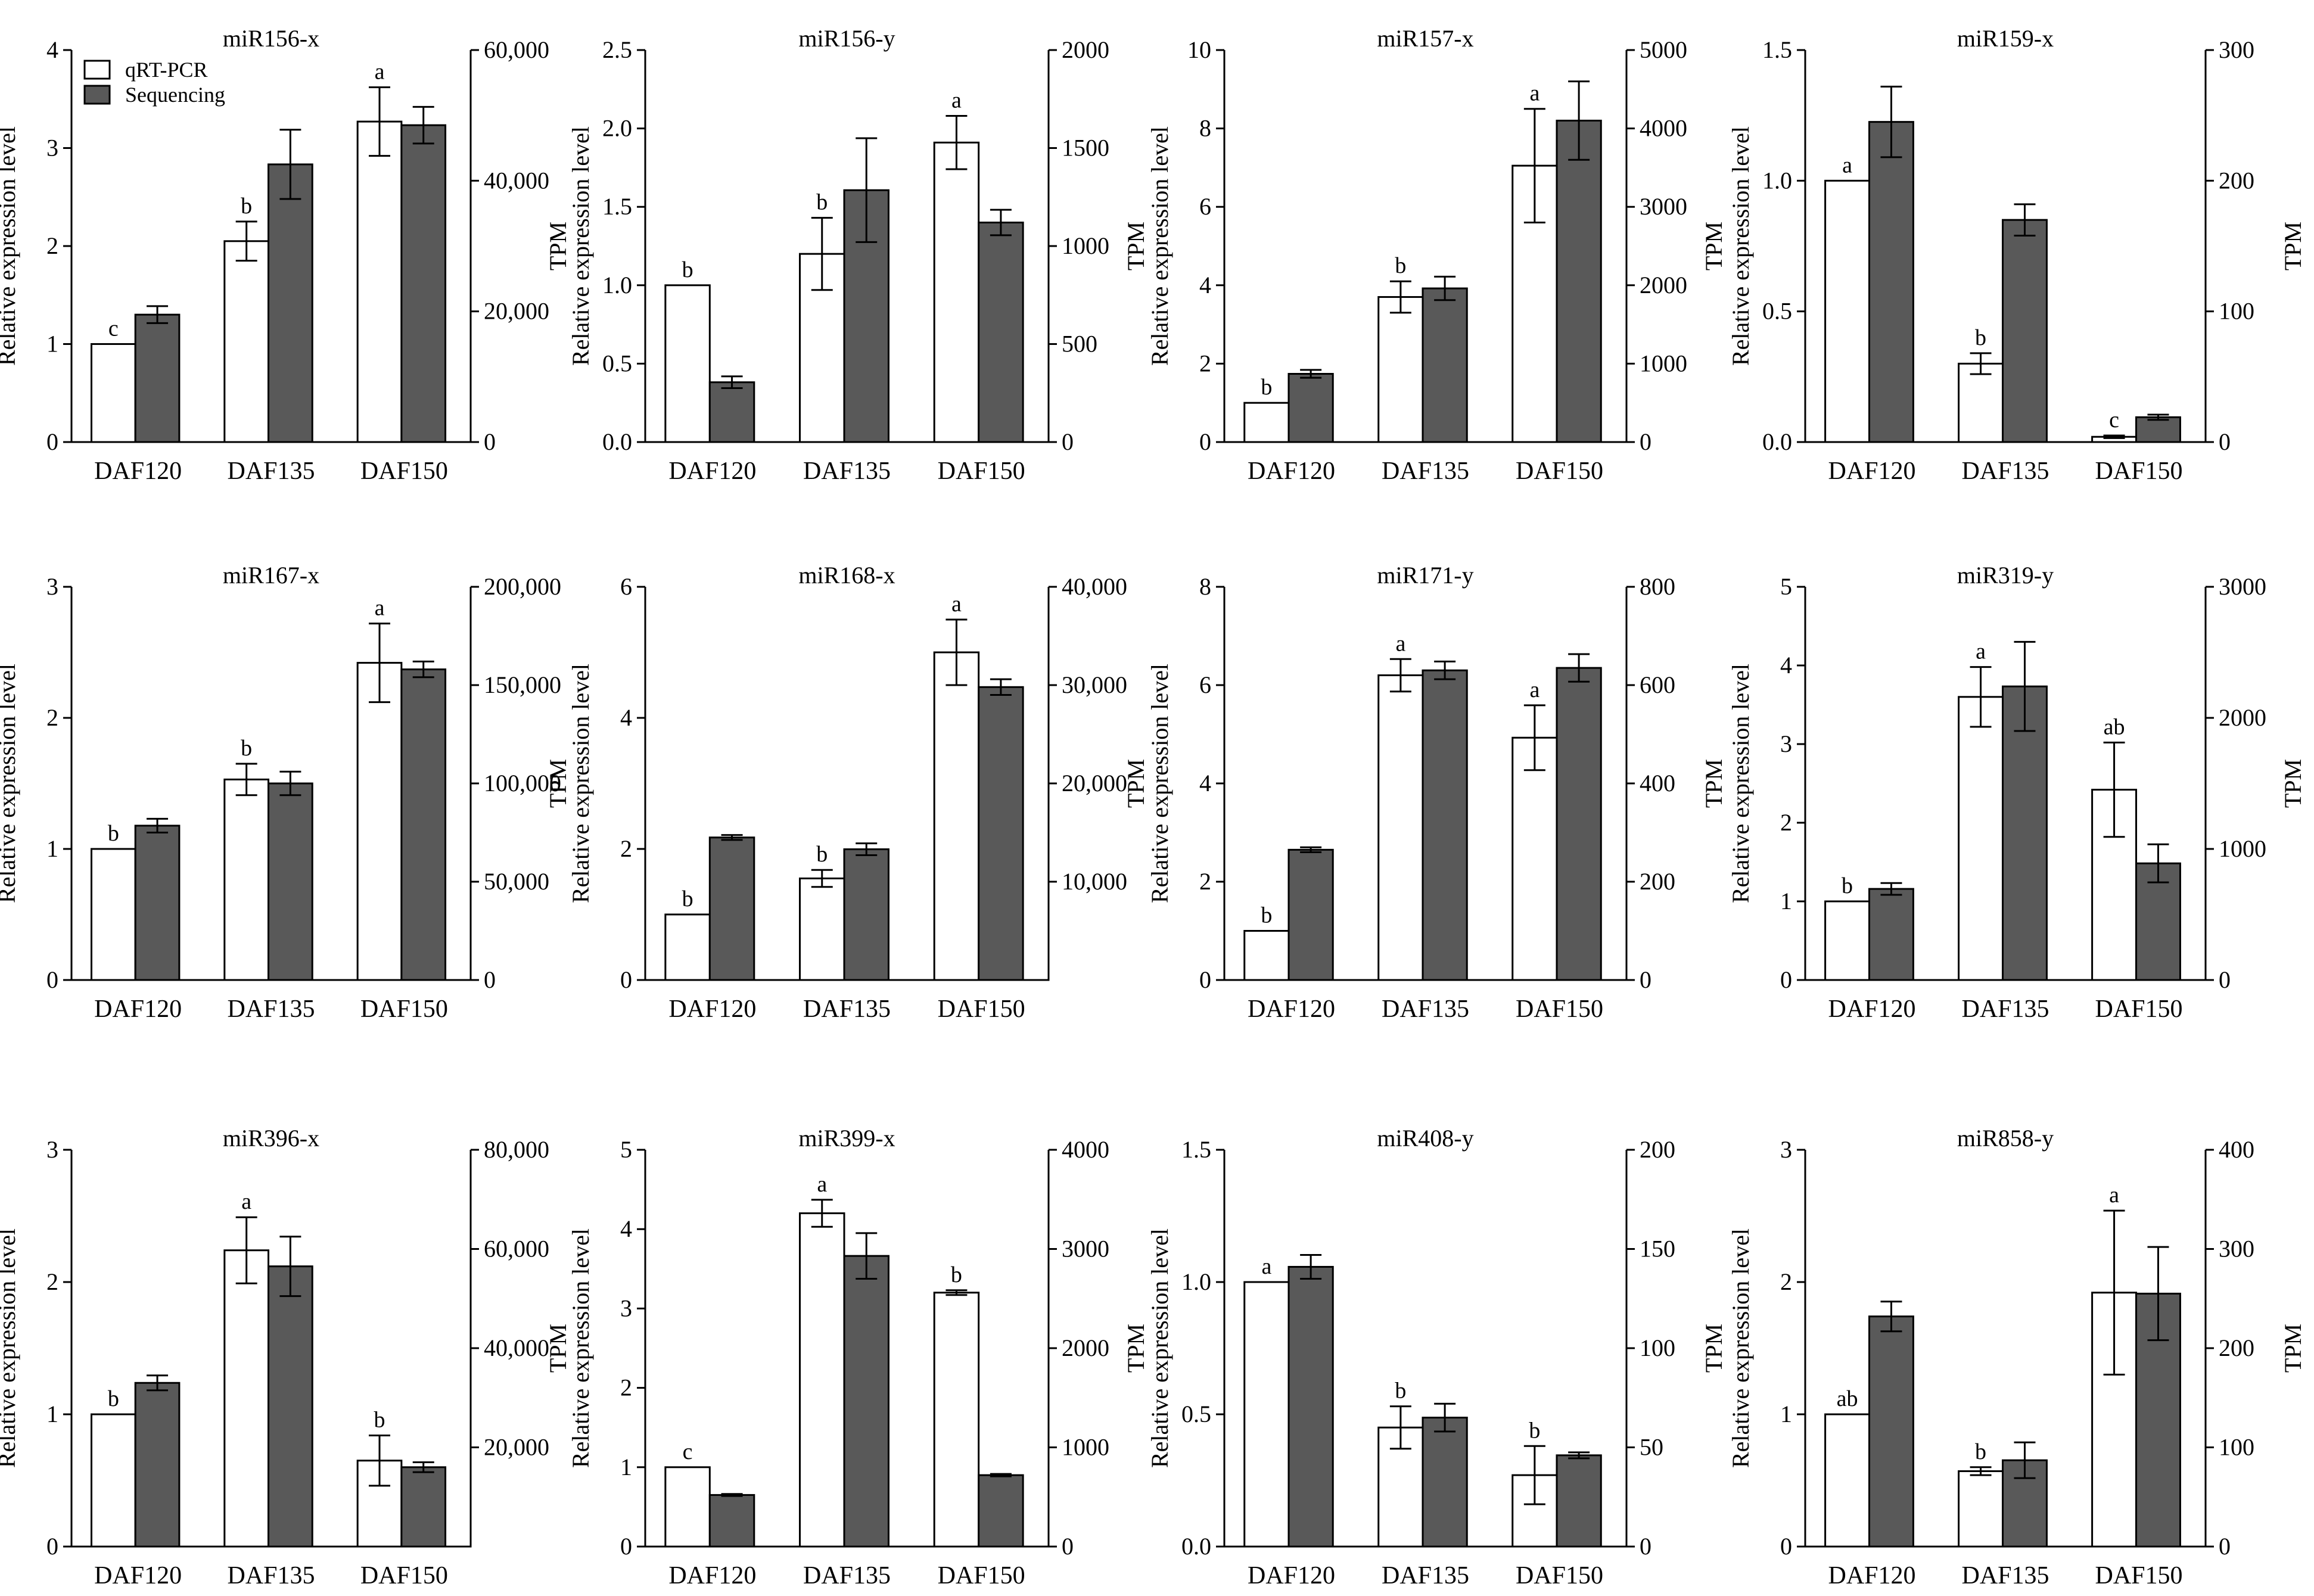 Image resolution: width=2314 pixels, height=1596 pixels. What do you see at coordinates (271, 575) in the screenshot?
I see `panel-title: miR167-x` at bounding box center [271, 575].